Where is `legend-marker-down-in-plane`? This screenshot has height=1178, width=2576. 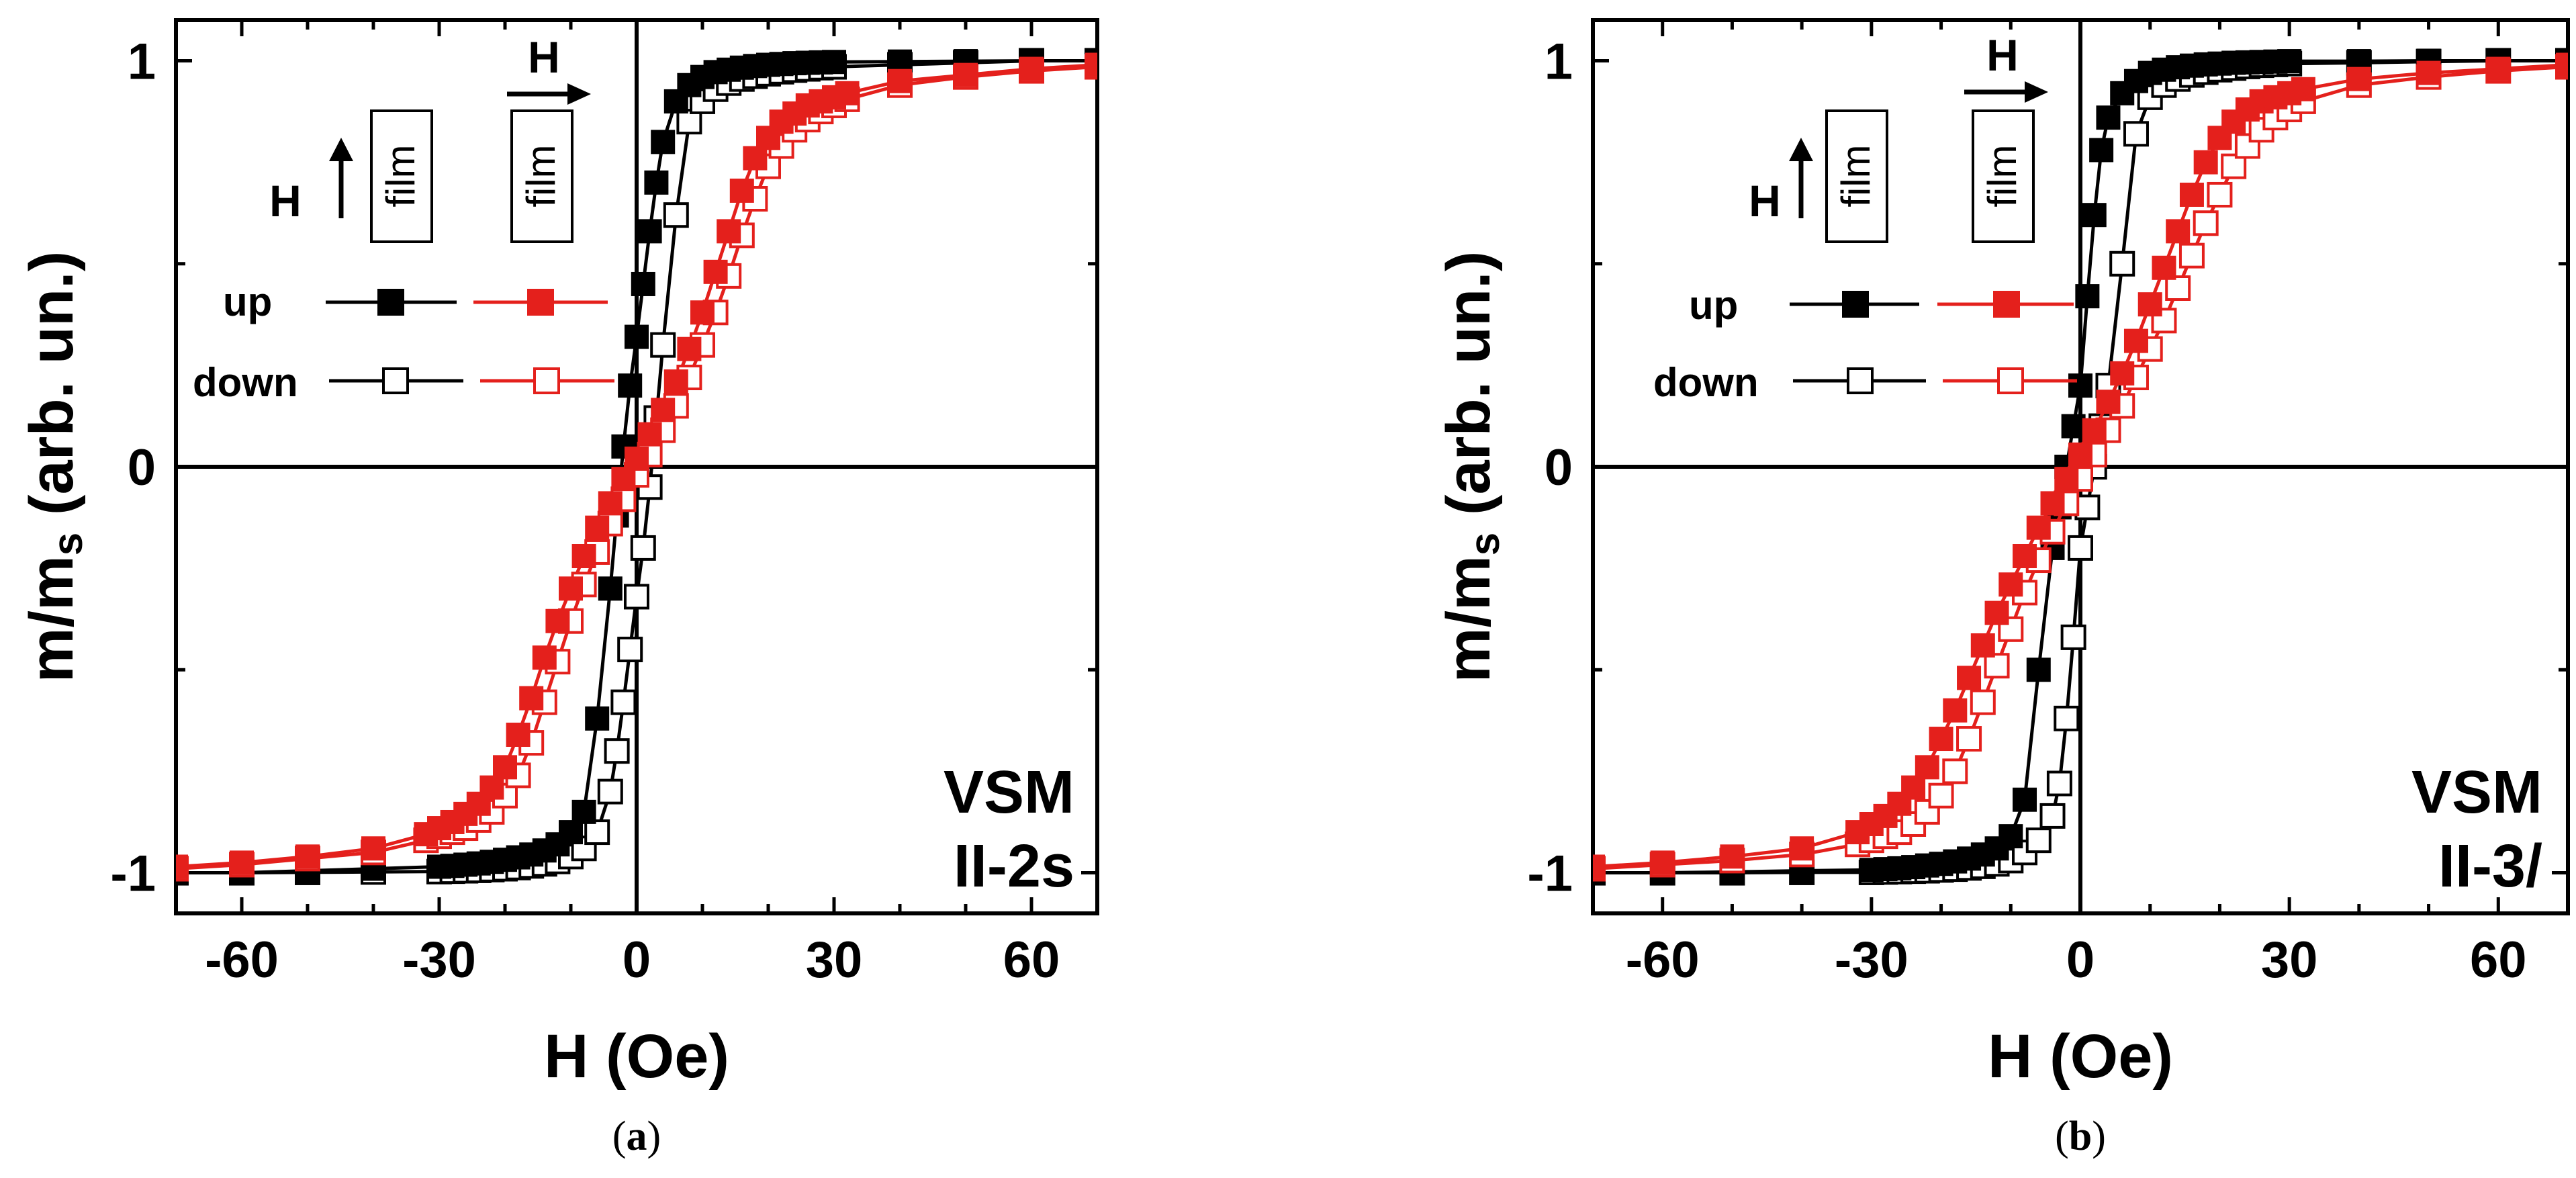
legend-marker-down-in-plane is located at coordinates (2010, 380).